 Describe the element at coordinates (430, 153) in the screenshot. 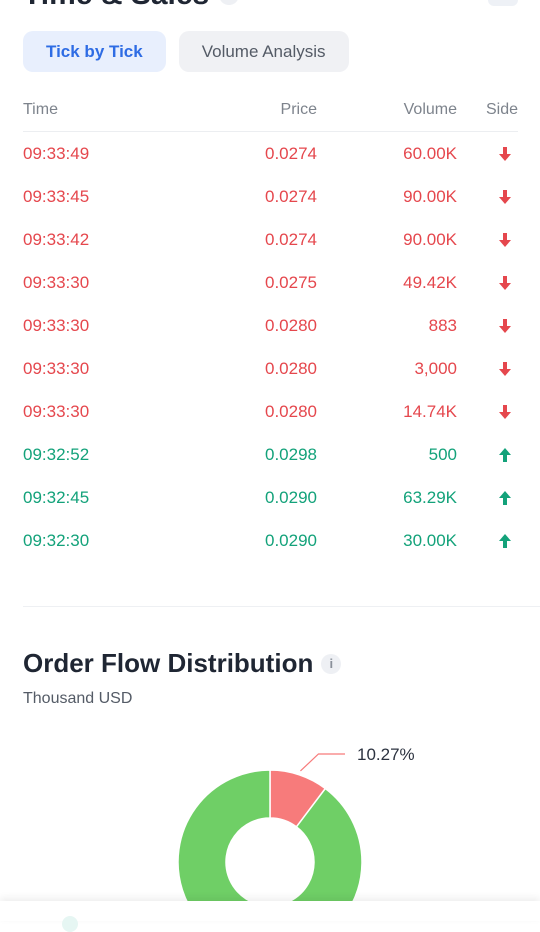

I see `trade-volume: 60.00K` at that location.